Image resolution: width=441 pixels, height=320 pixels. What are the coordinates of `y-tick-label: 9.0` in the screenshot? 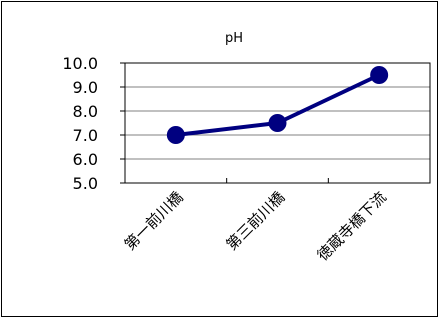 It's located at (85, 87).